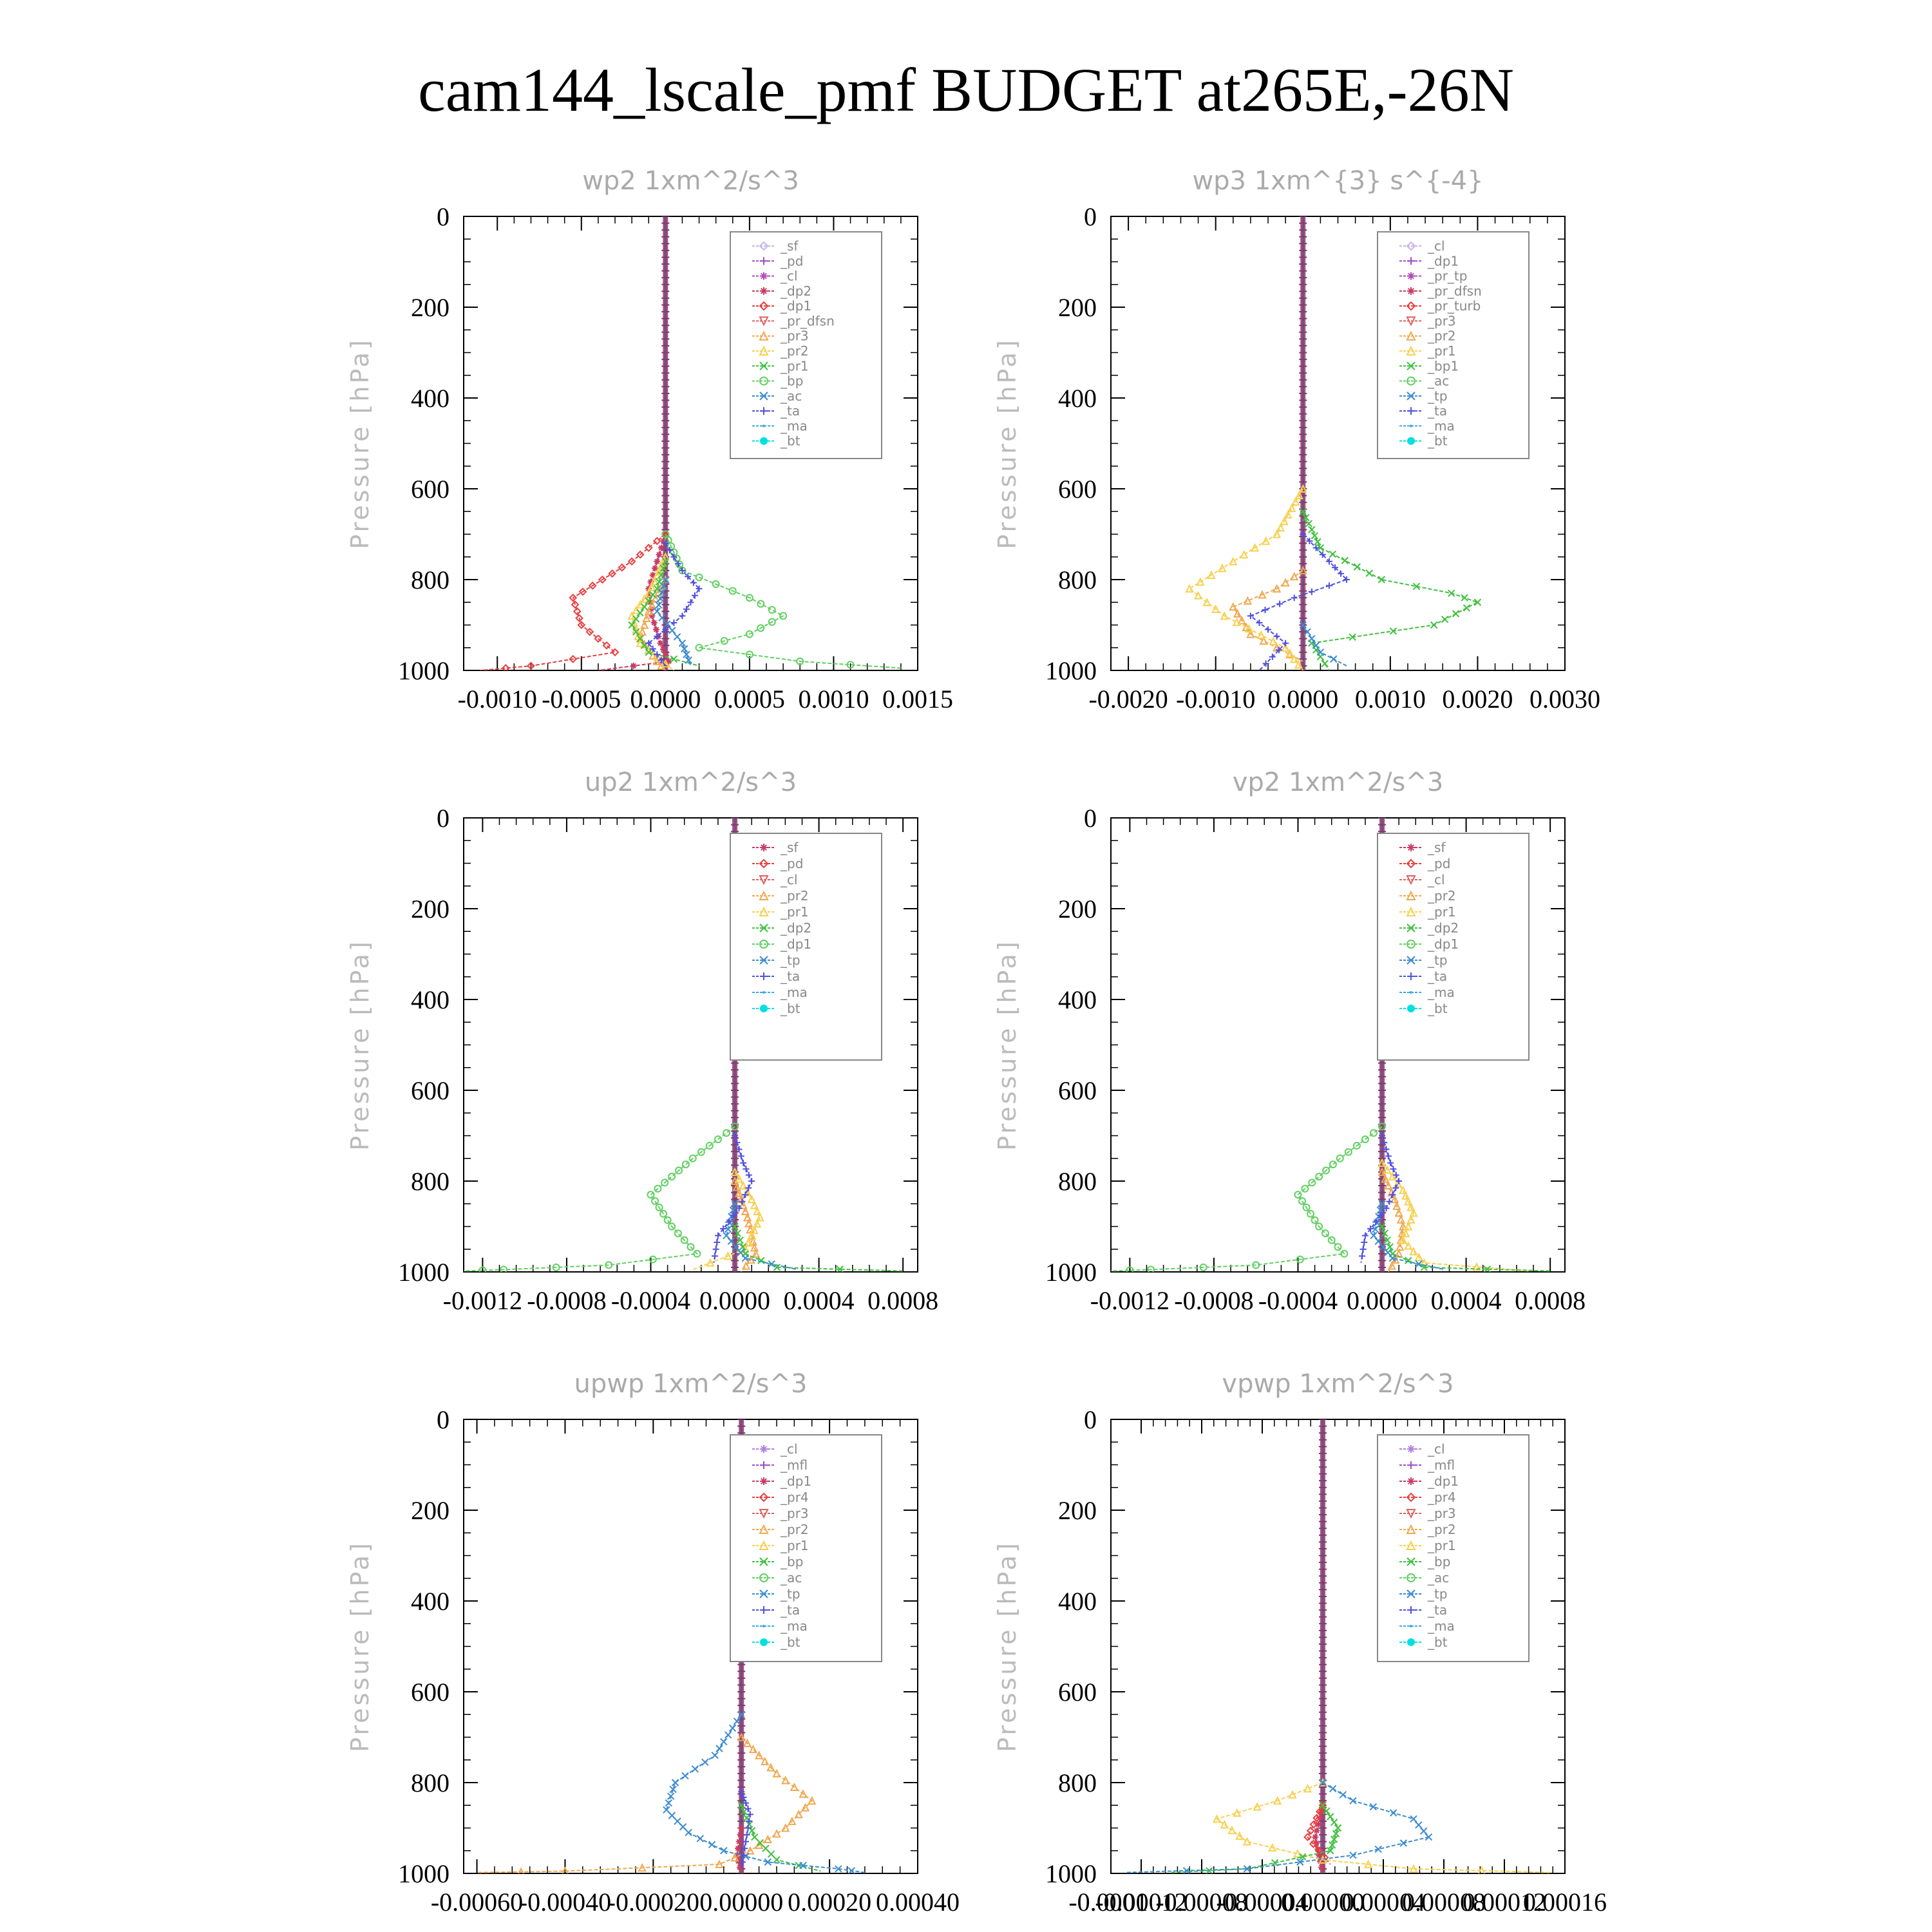 Image resolution: width=1932 pixels, height=1932 pixels. Describe the element at coordinates (1007, 1045) in the screenshot. I see `y-axis-label: Pressure [hPa]` at that location.